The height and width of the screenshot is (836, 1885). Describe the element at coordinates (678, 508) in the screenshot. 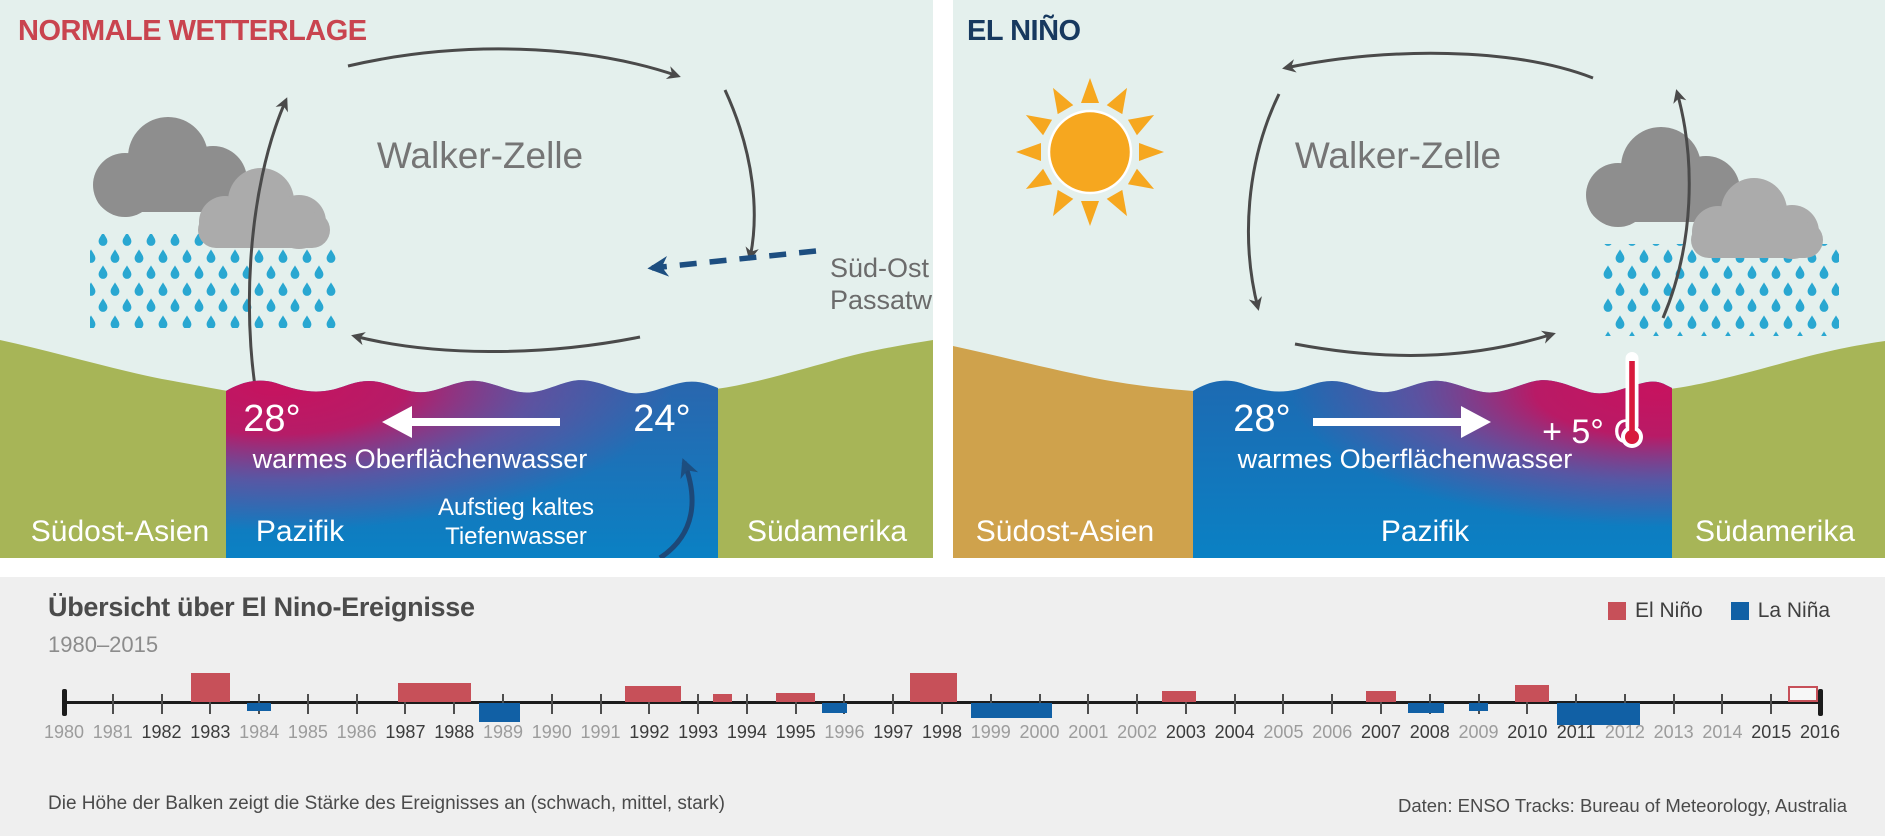

I see `upwelling-arrow` at that location.